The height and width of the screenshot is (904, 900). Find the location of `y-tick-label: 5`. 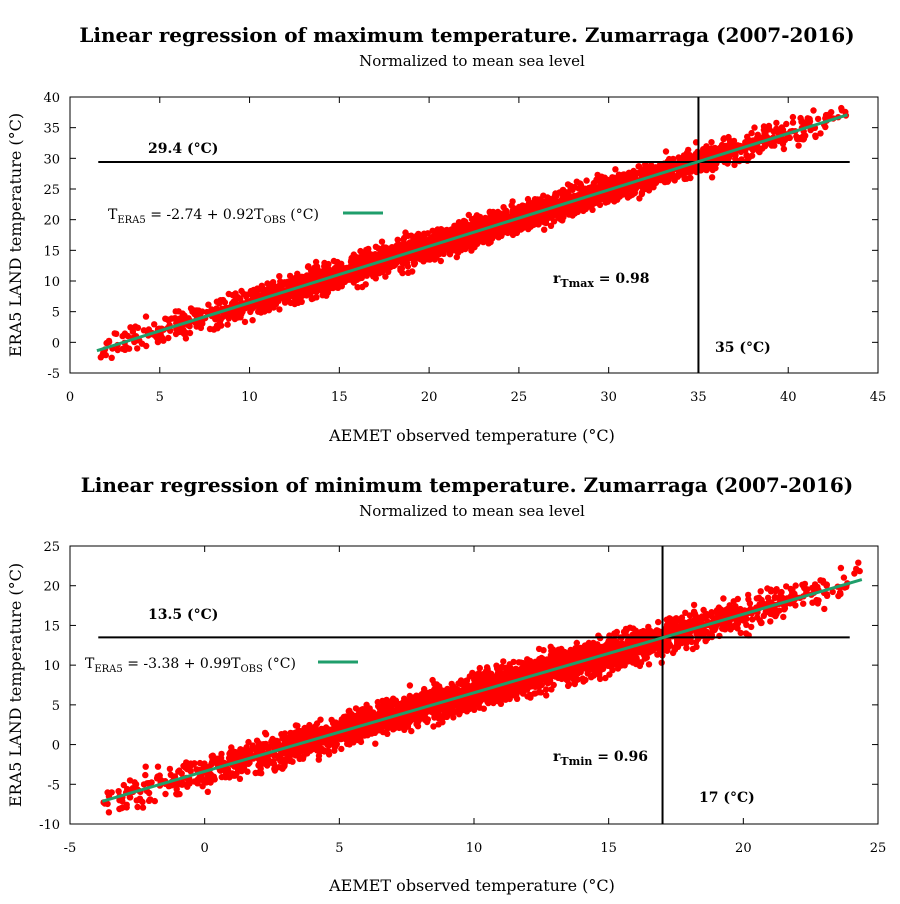

y-tick-label: 5 is located at coordinates (56, 313).